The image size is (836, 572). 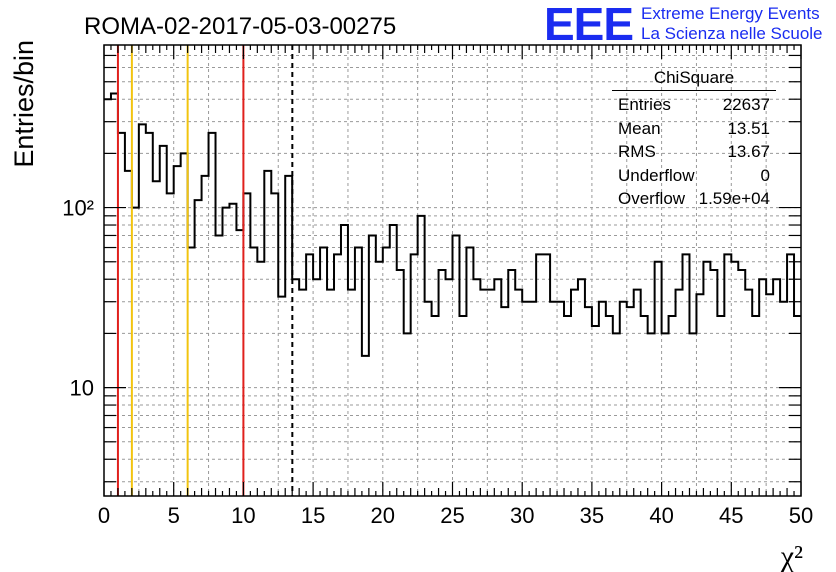 What do you see at coordinates (765, 175) in the screenshot?
I see `stats-value: 0` at bounding box center [765, 175].